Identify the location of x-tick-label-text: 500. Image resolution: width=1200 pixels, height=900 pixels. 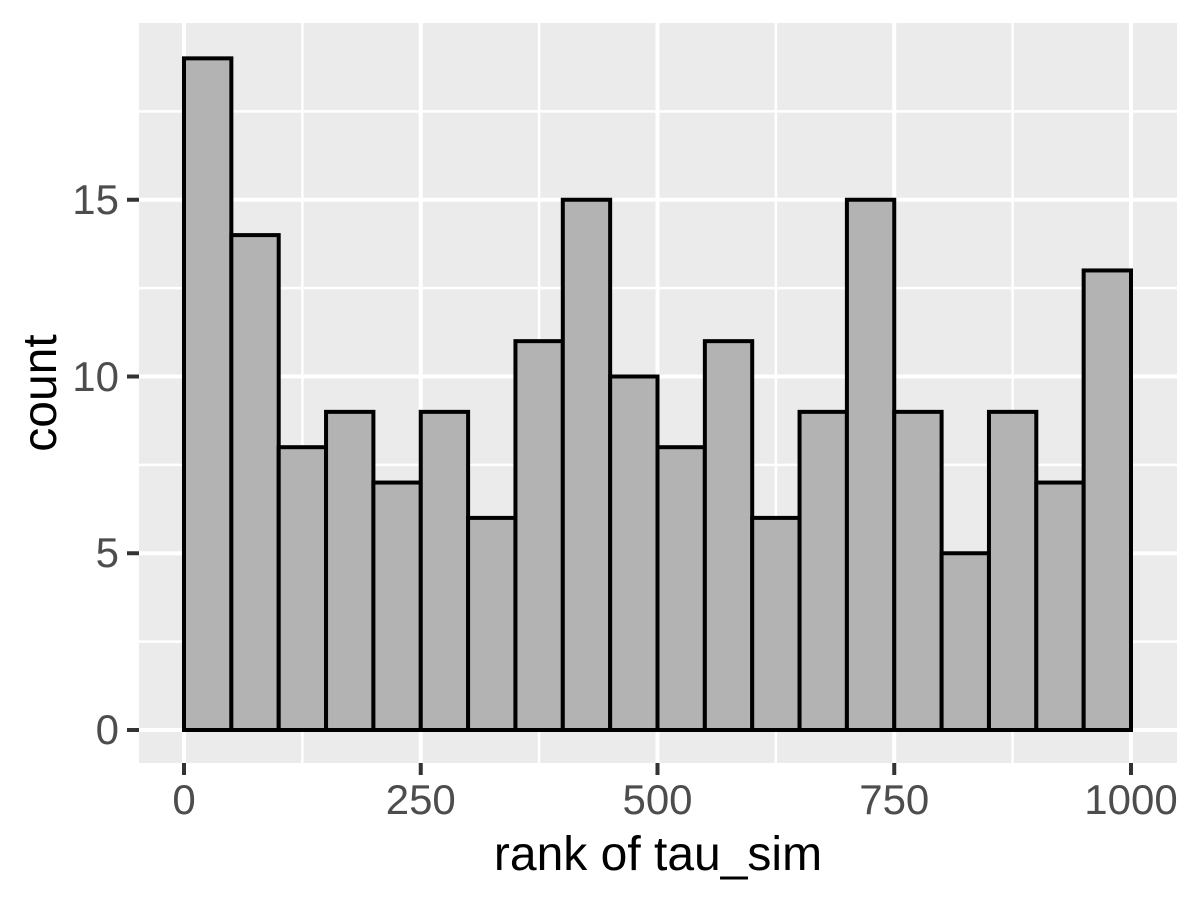
(657, 799).